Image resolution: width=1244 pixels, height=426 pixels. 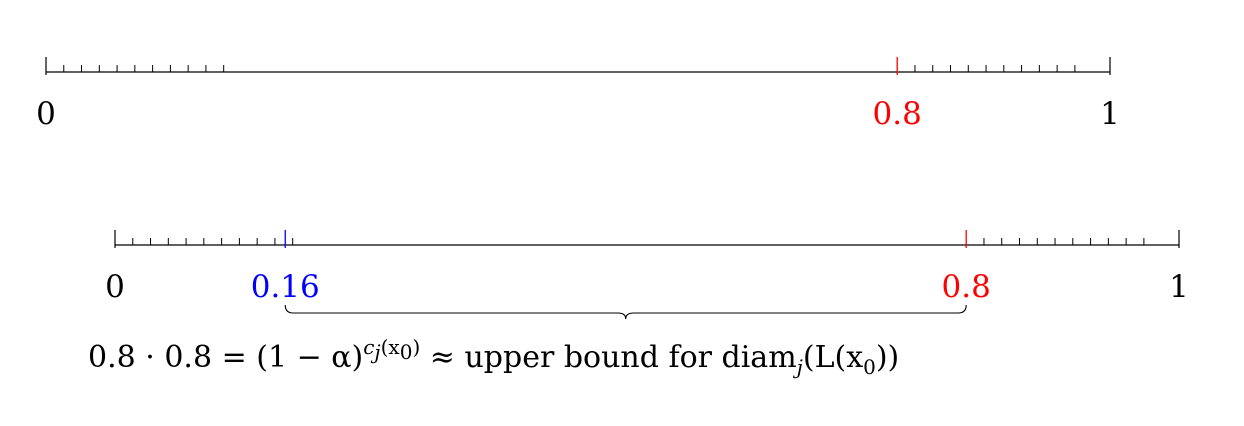 What do you see at coordinates (869, 367) in the screenshot?
I see `formula-sub-0: 0` at bounding box center [869, 367].